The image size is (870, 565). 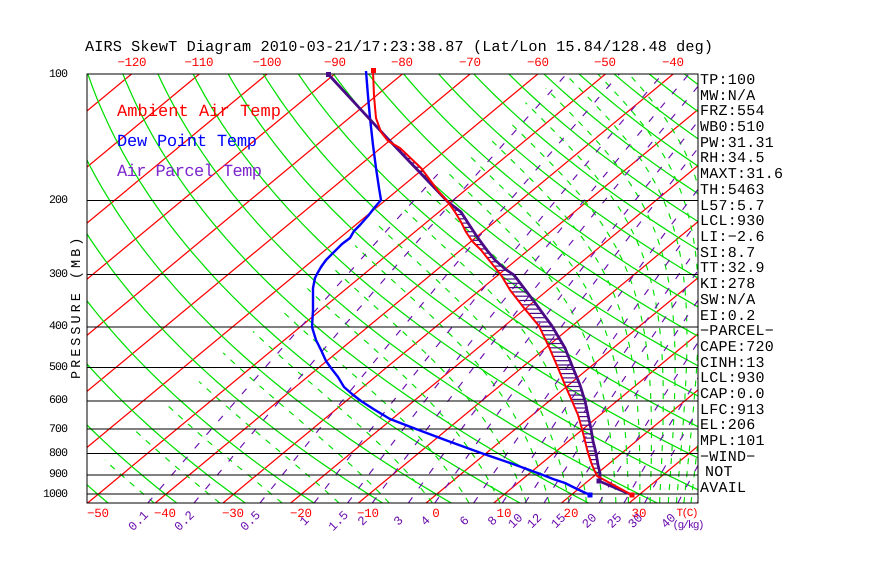 I want to click on svg-text: −110, so click(x=199, y=63).